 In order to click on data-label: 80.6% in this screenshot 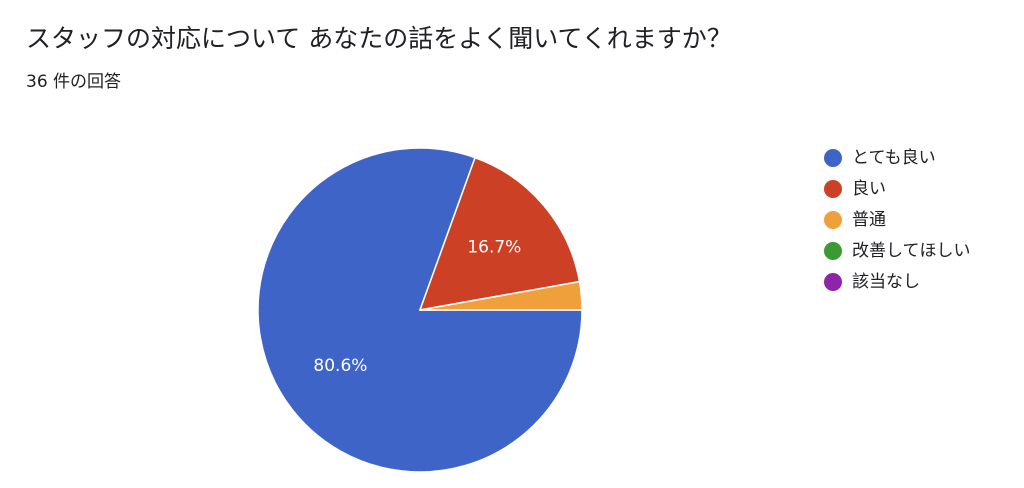, I will do `click(340, 366)`.